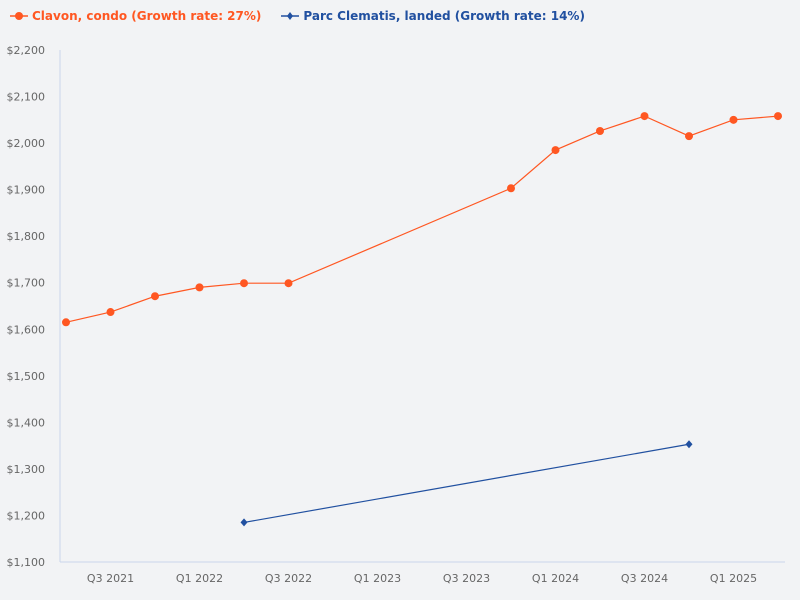 Image resolution: width=800 pixels, height=600 pixels. Describe the element at coordinates (26, 283) in the screenshot. I see `y-tick-label: $1,700` at that location.